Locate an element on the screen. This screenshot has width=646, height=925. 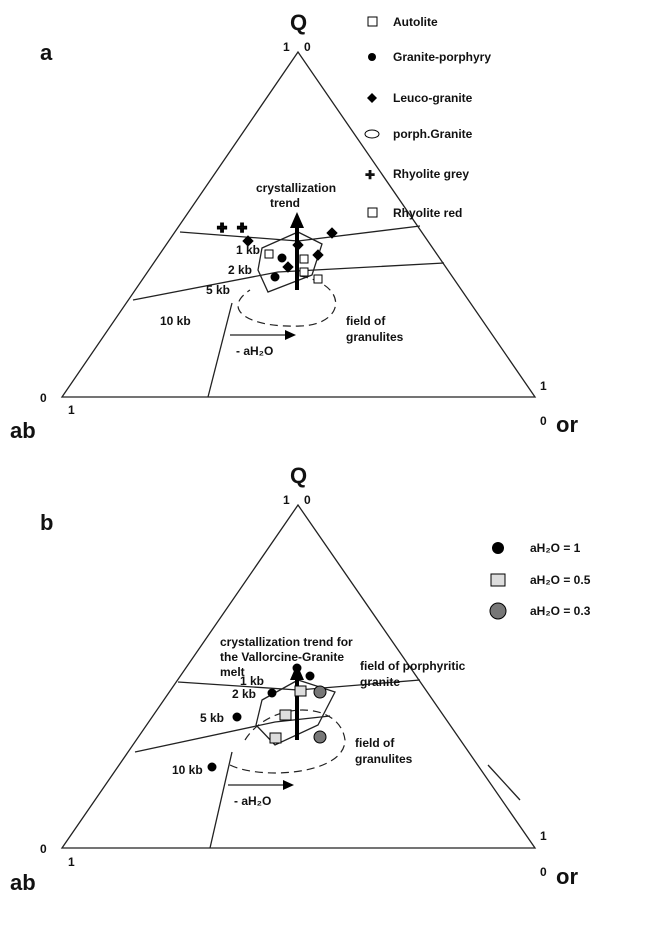
legend: aH₂O = 1 aH₂O = 0.5 aH₂O = 0.3 is located at coordinates (540, 580).